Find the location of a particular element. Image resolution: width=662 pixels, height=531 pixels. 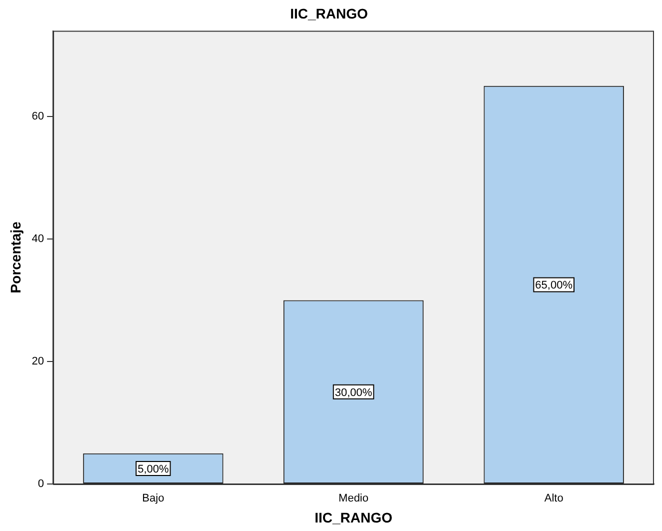

y-tick-label: 20 is located at coordinates (38, 362).